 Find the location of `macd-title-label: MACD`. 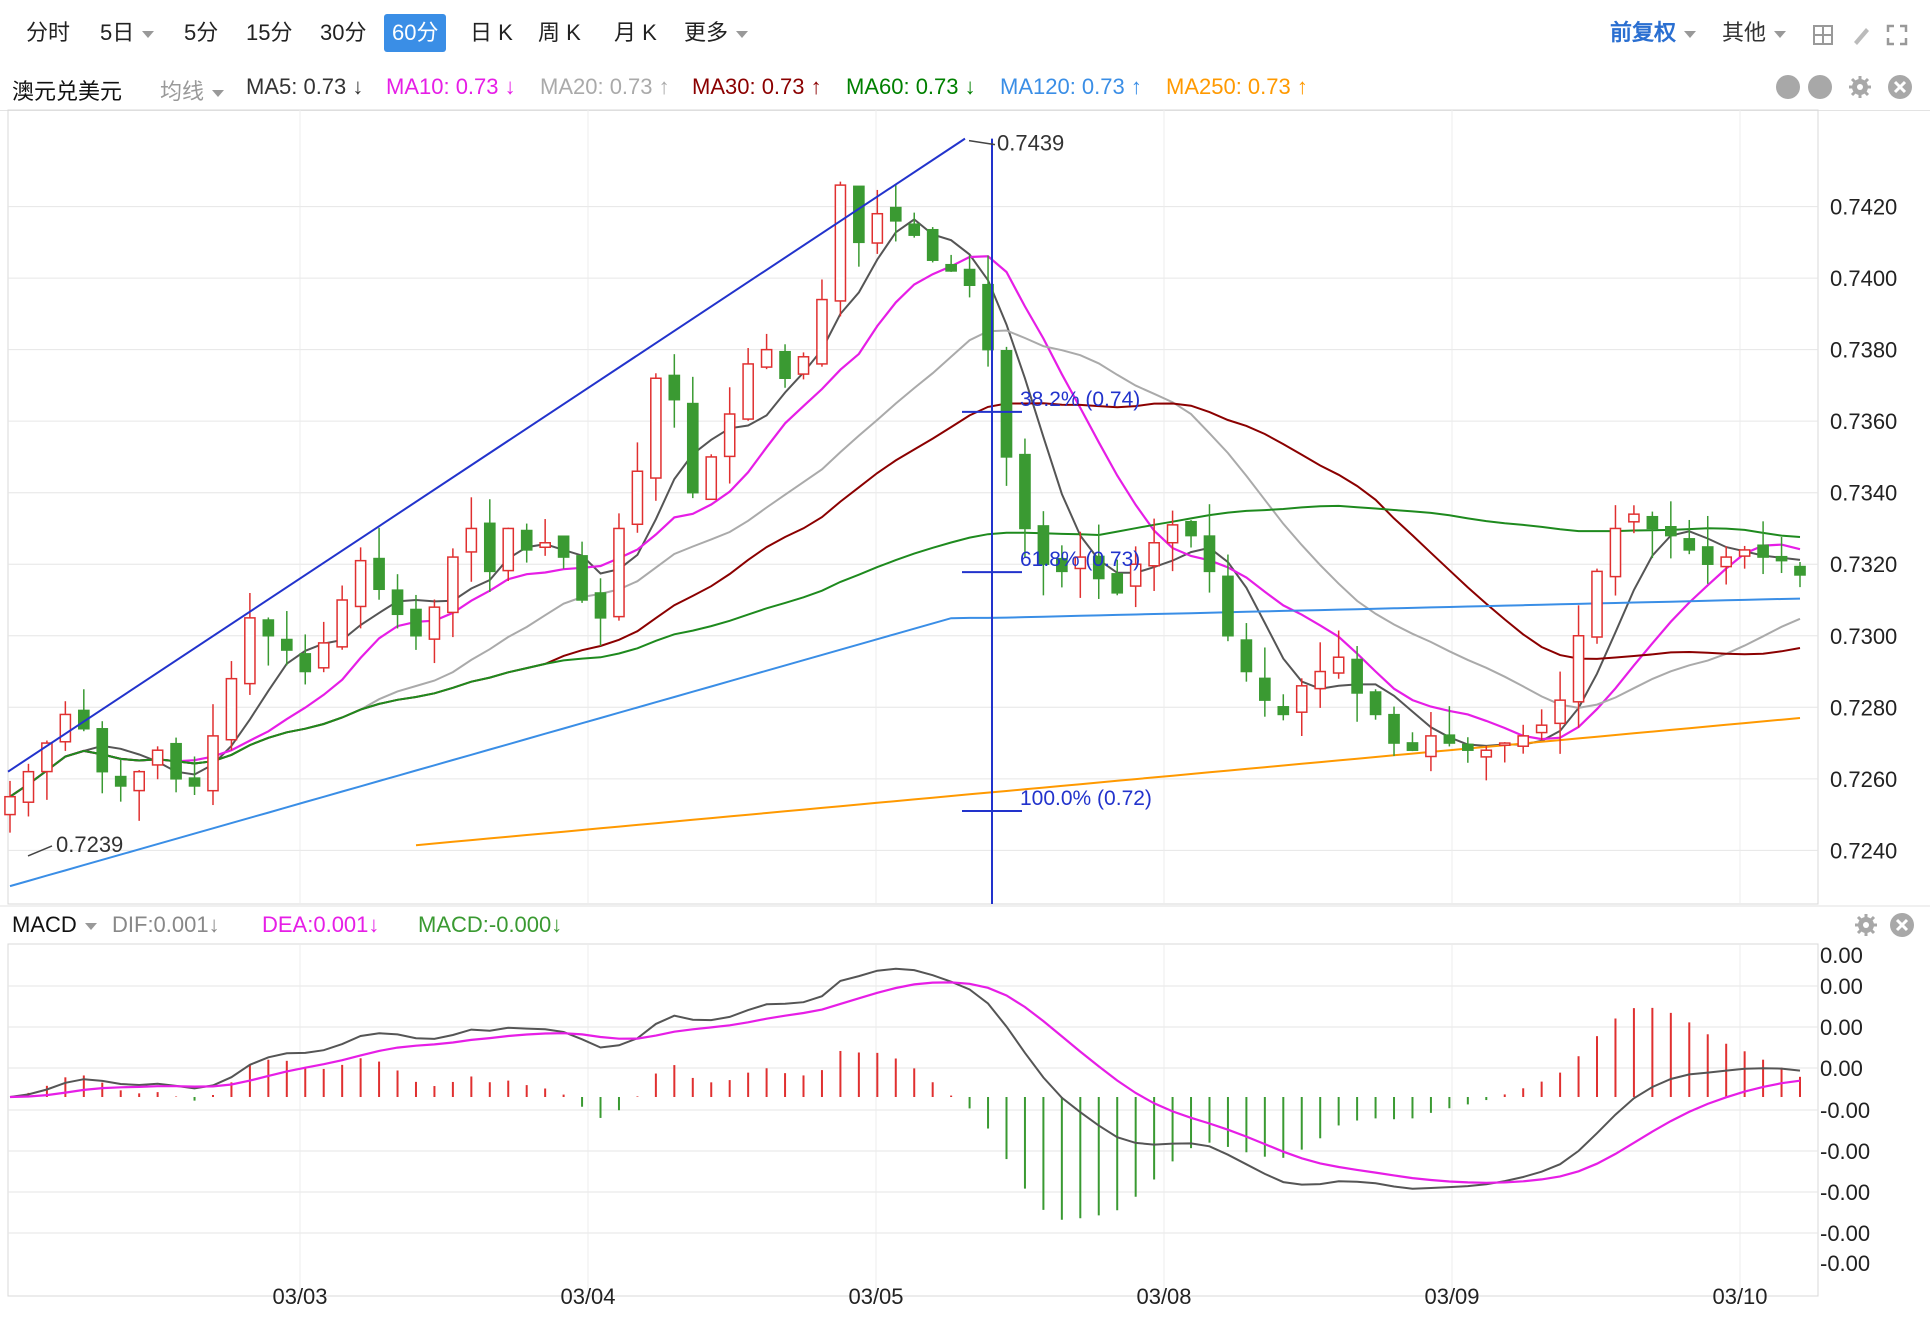

macd-title-label: MACD is located at coordinates (44, 924).